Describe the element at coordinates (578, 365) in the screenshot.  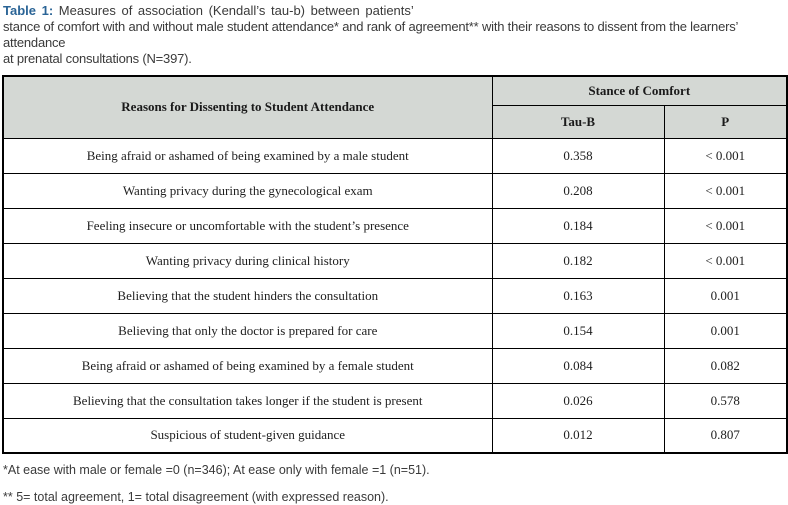
I see `tau-b-cell: 0.084` at that location.